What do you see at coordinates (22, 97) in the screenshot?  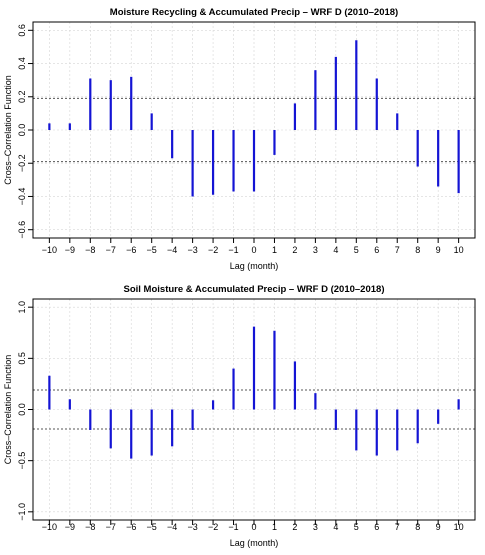 I see `y-tick-label: 0.2` at bounding box center [22, 97].